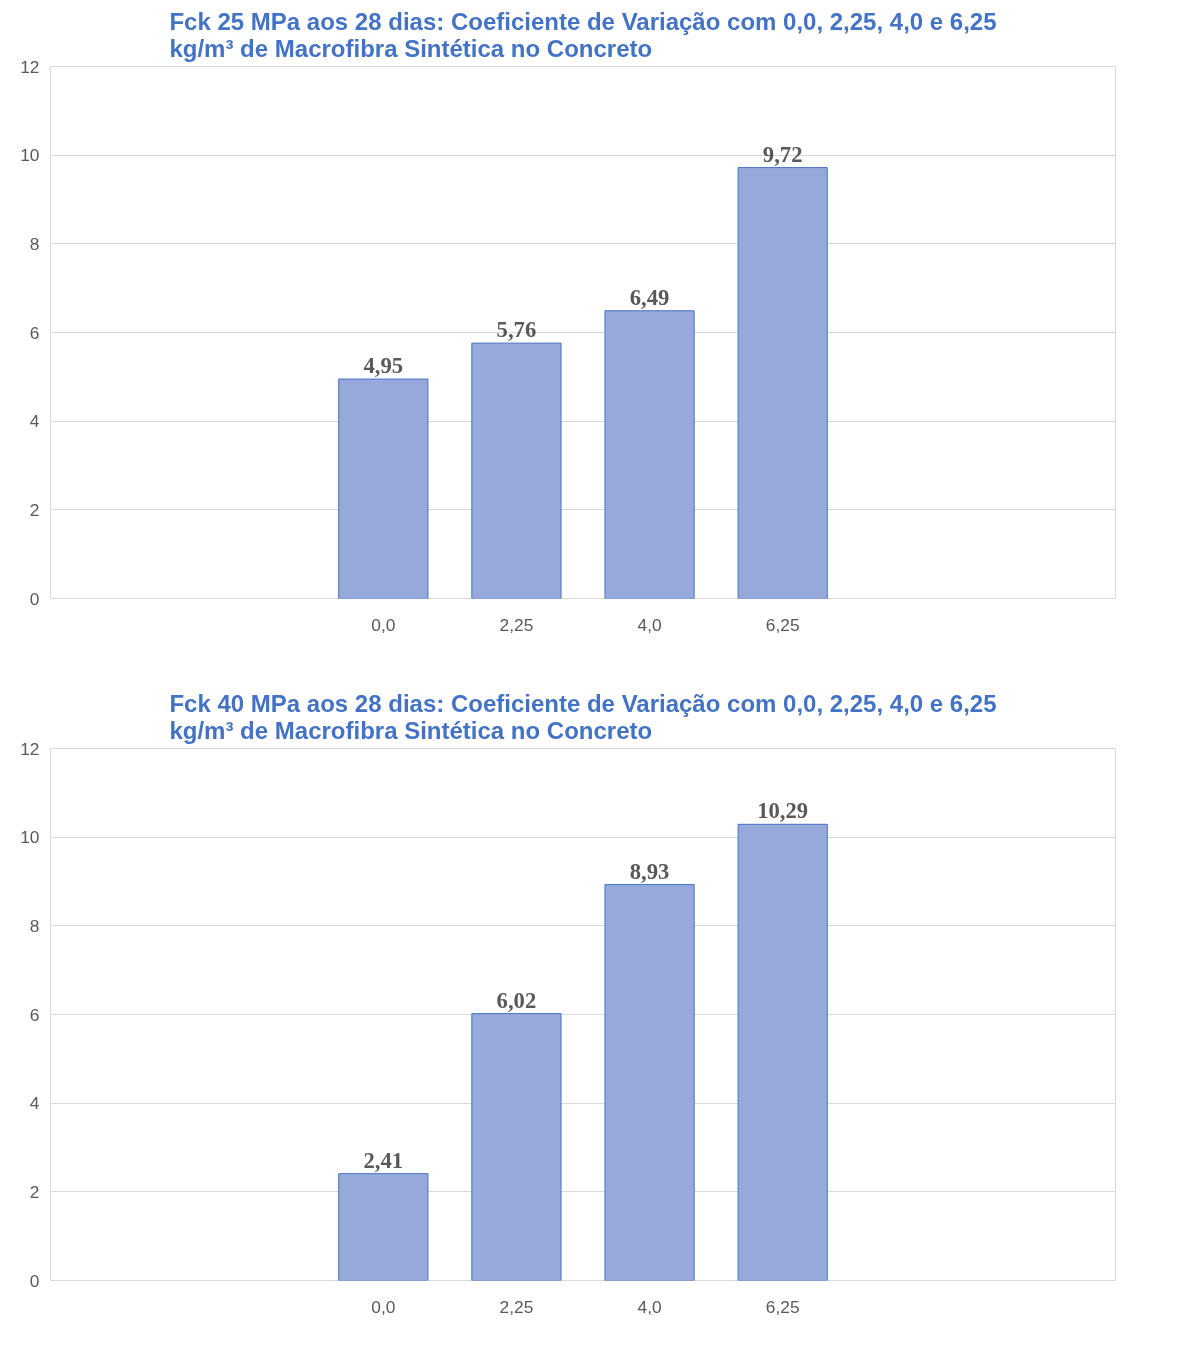 This screenshot has width=1187, height=1349. I want to click on data-label: 10,29, so click(783, 811).